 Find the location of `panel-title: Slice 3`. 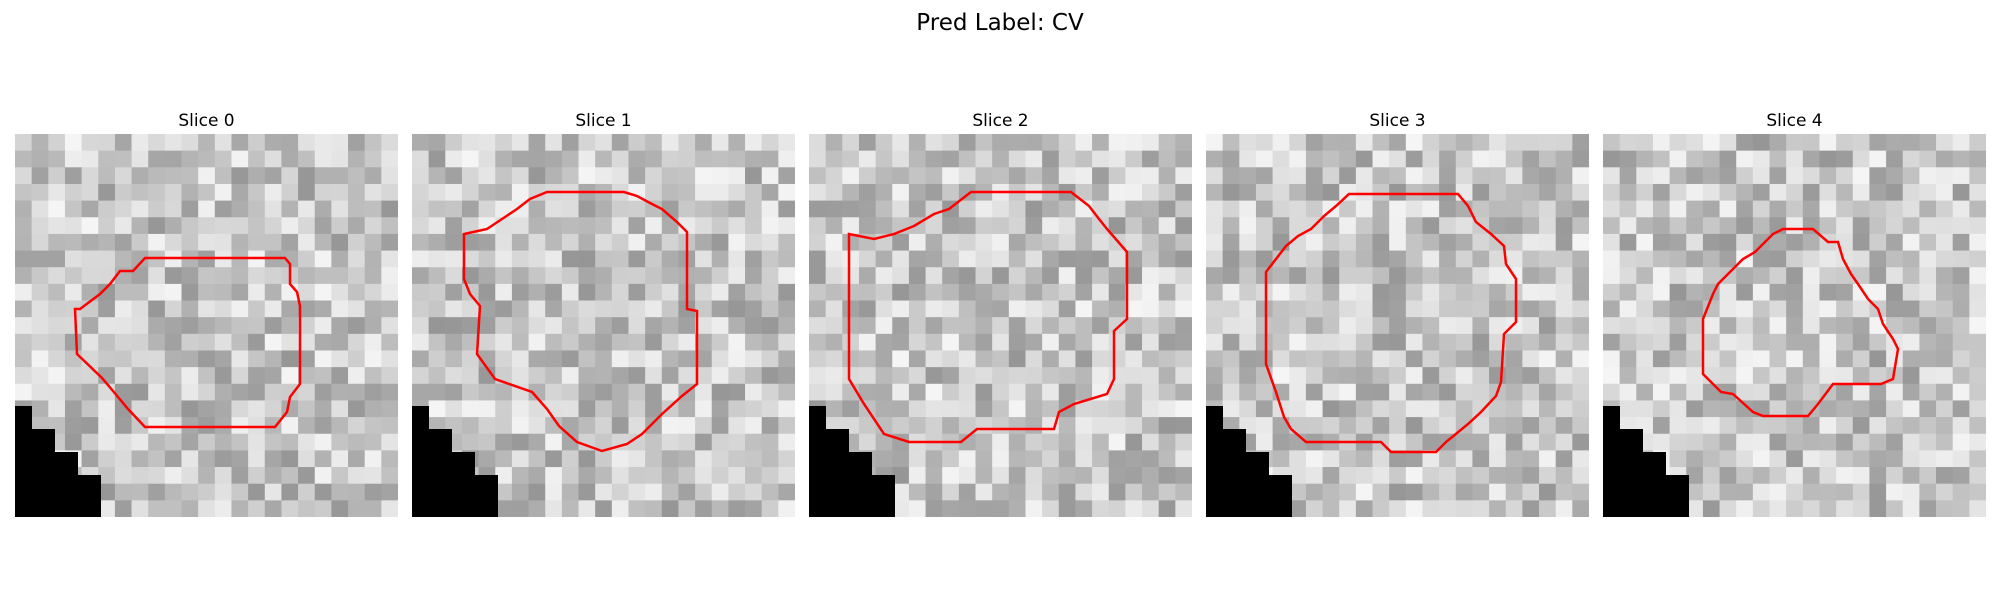

panel-title: Slice 3 is located at coordinates (1397, 121).